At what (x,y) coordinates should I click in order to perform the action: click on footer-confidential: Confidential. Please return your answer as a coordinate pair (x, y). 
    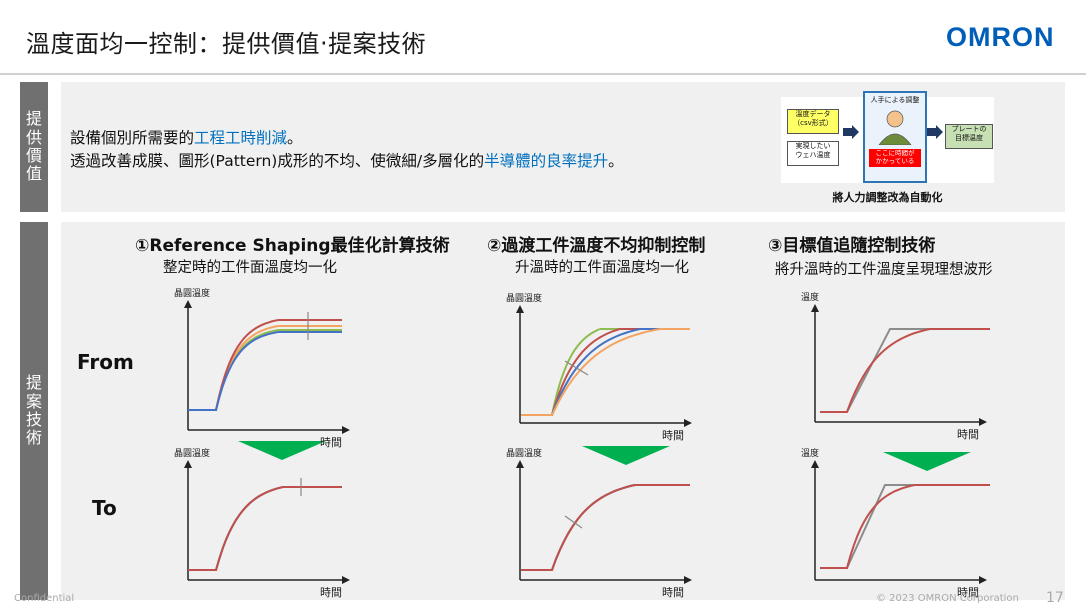
    Looking at the image, I should click on (44, 598).